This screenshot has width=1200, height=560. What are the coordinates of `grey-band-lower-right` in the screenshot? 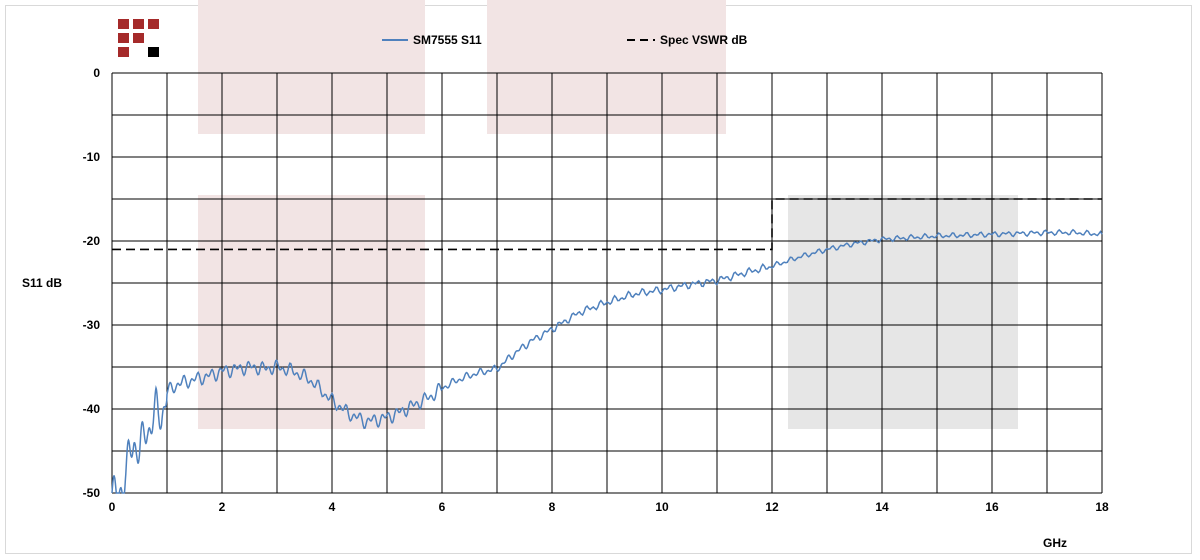 It's located at (903, 312).